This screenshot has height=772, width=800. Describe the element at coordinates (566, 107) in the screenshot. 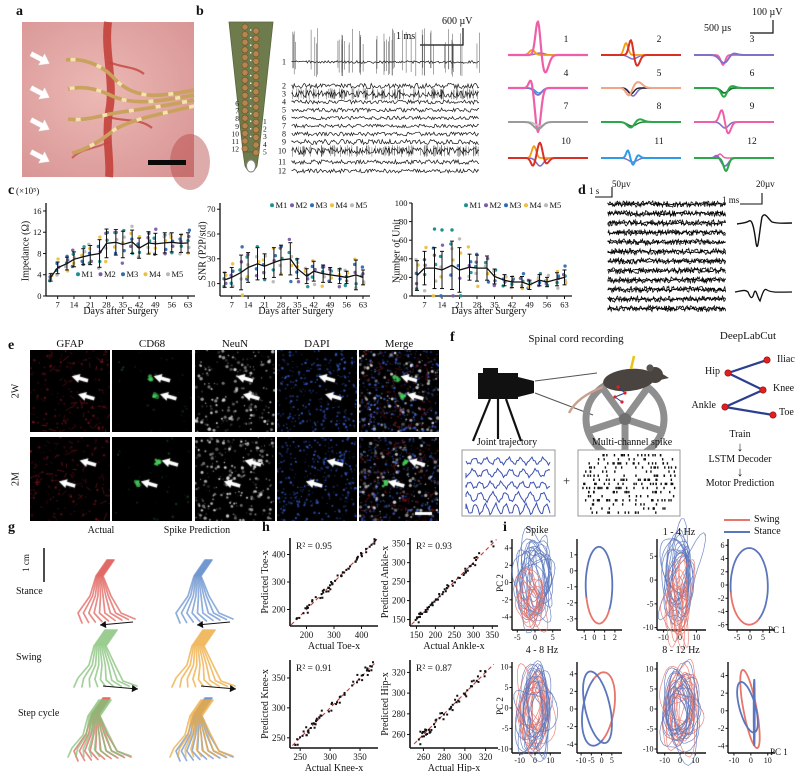

I see `unit-number: 7` at that location.